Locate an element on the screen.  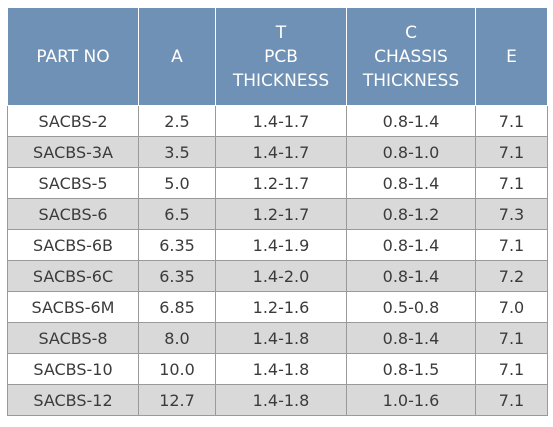
cell-part-no: SACBS-6B is located at coordinates (73, 245).